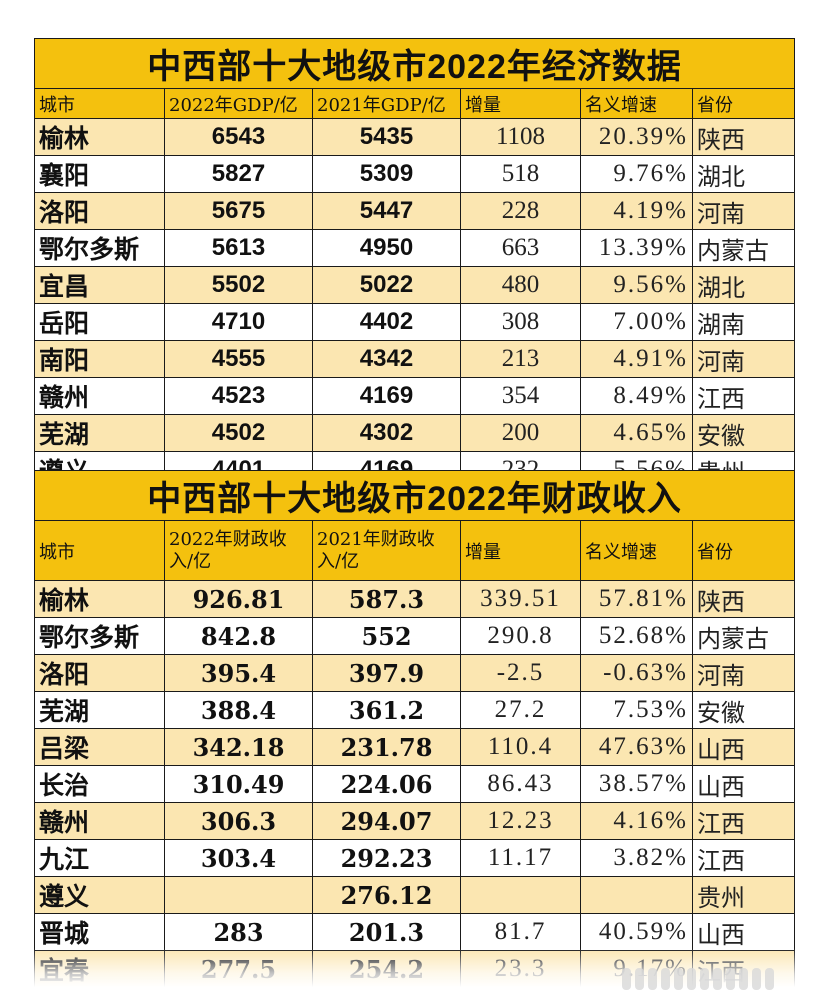 The image size is (828, 1004). What do you see at coordinates (99, 858) in the screenshot?
I see `city-cell: 九江` at bounding box center [99, 858].